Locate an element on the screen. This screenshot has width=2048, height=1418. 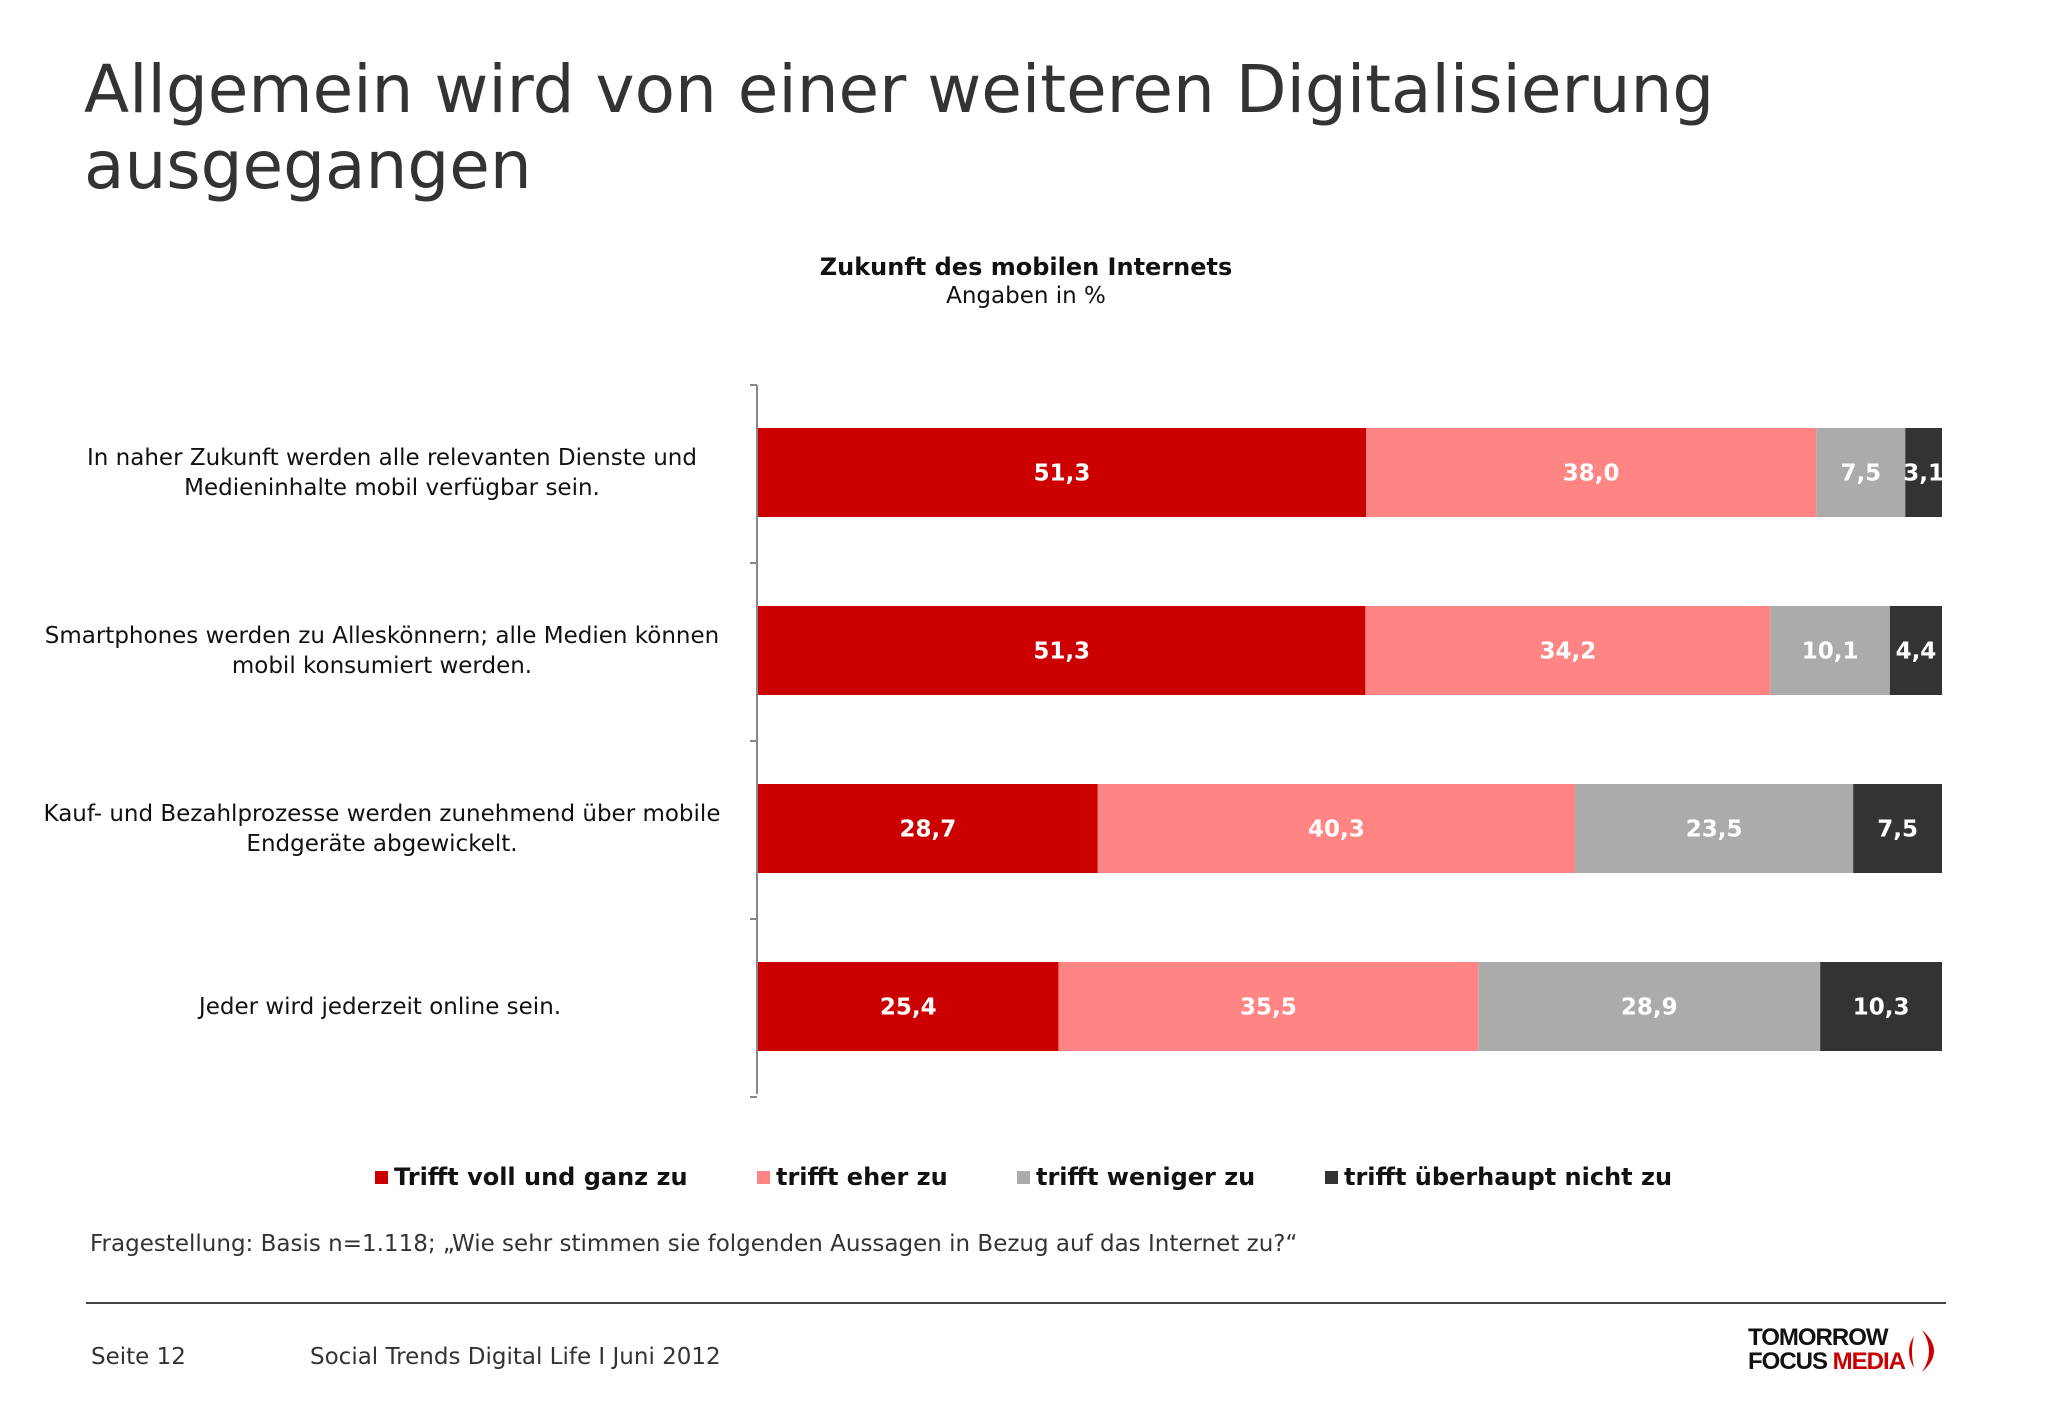
logo-mark-icon is located at coordinates (1921, 1351).